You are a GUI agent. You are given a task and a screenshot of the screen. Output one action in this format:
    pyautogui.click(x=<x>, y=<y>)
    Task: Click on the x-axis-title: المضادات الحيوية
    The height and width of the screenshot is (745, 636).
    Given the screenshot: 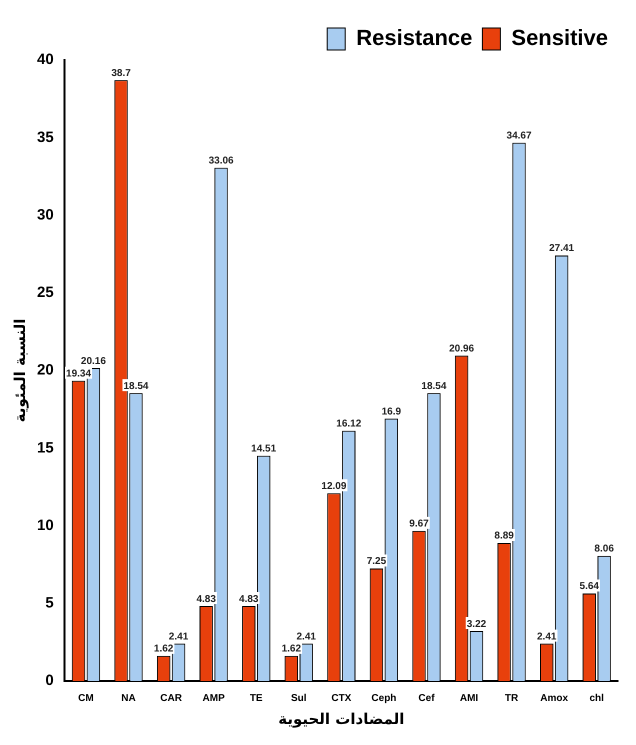 What is the action you would take?
    pyautogui.click(x=341, y=719)
    